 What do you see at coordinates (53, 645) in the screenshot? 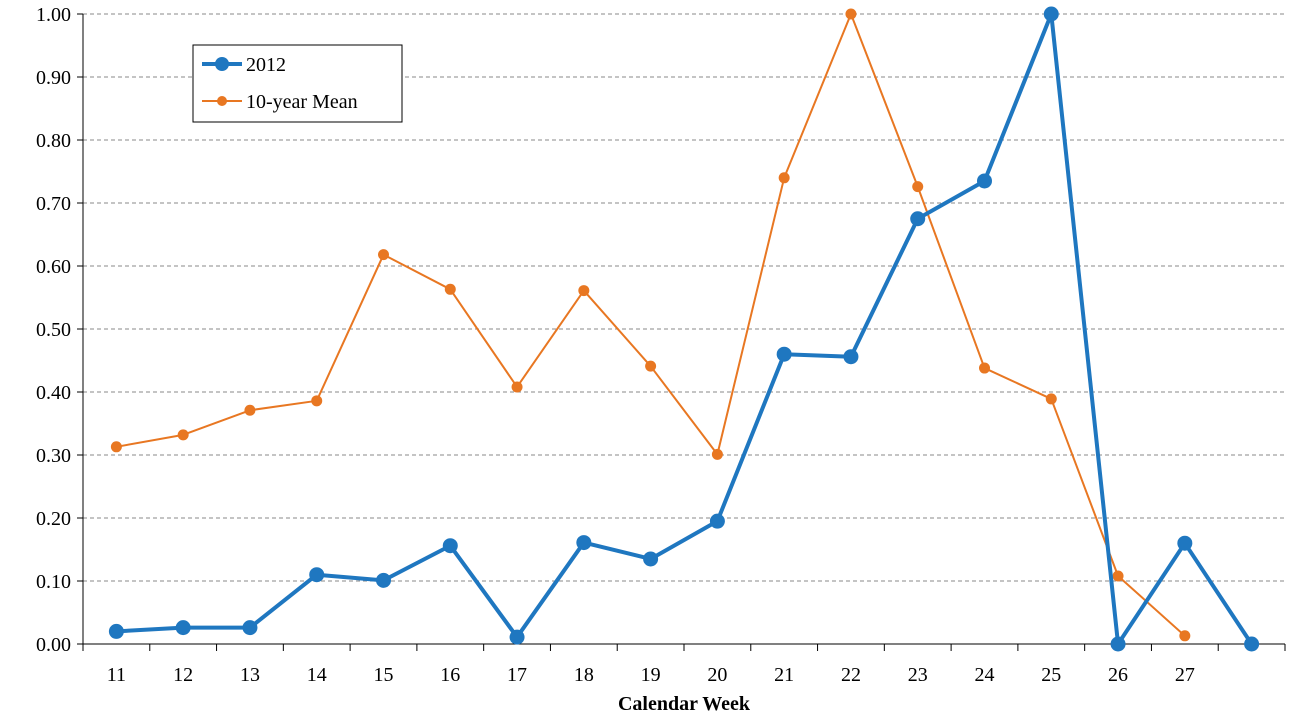
I see `y-tick-label: 0.00` at bounding box center [53, 645].